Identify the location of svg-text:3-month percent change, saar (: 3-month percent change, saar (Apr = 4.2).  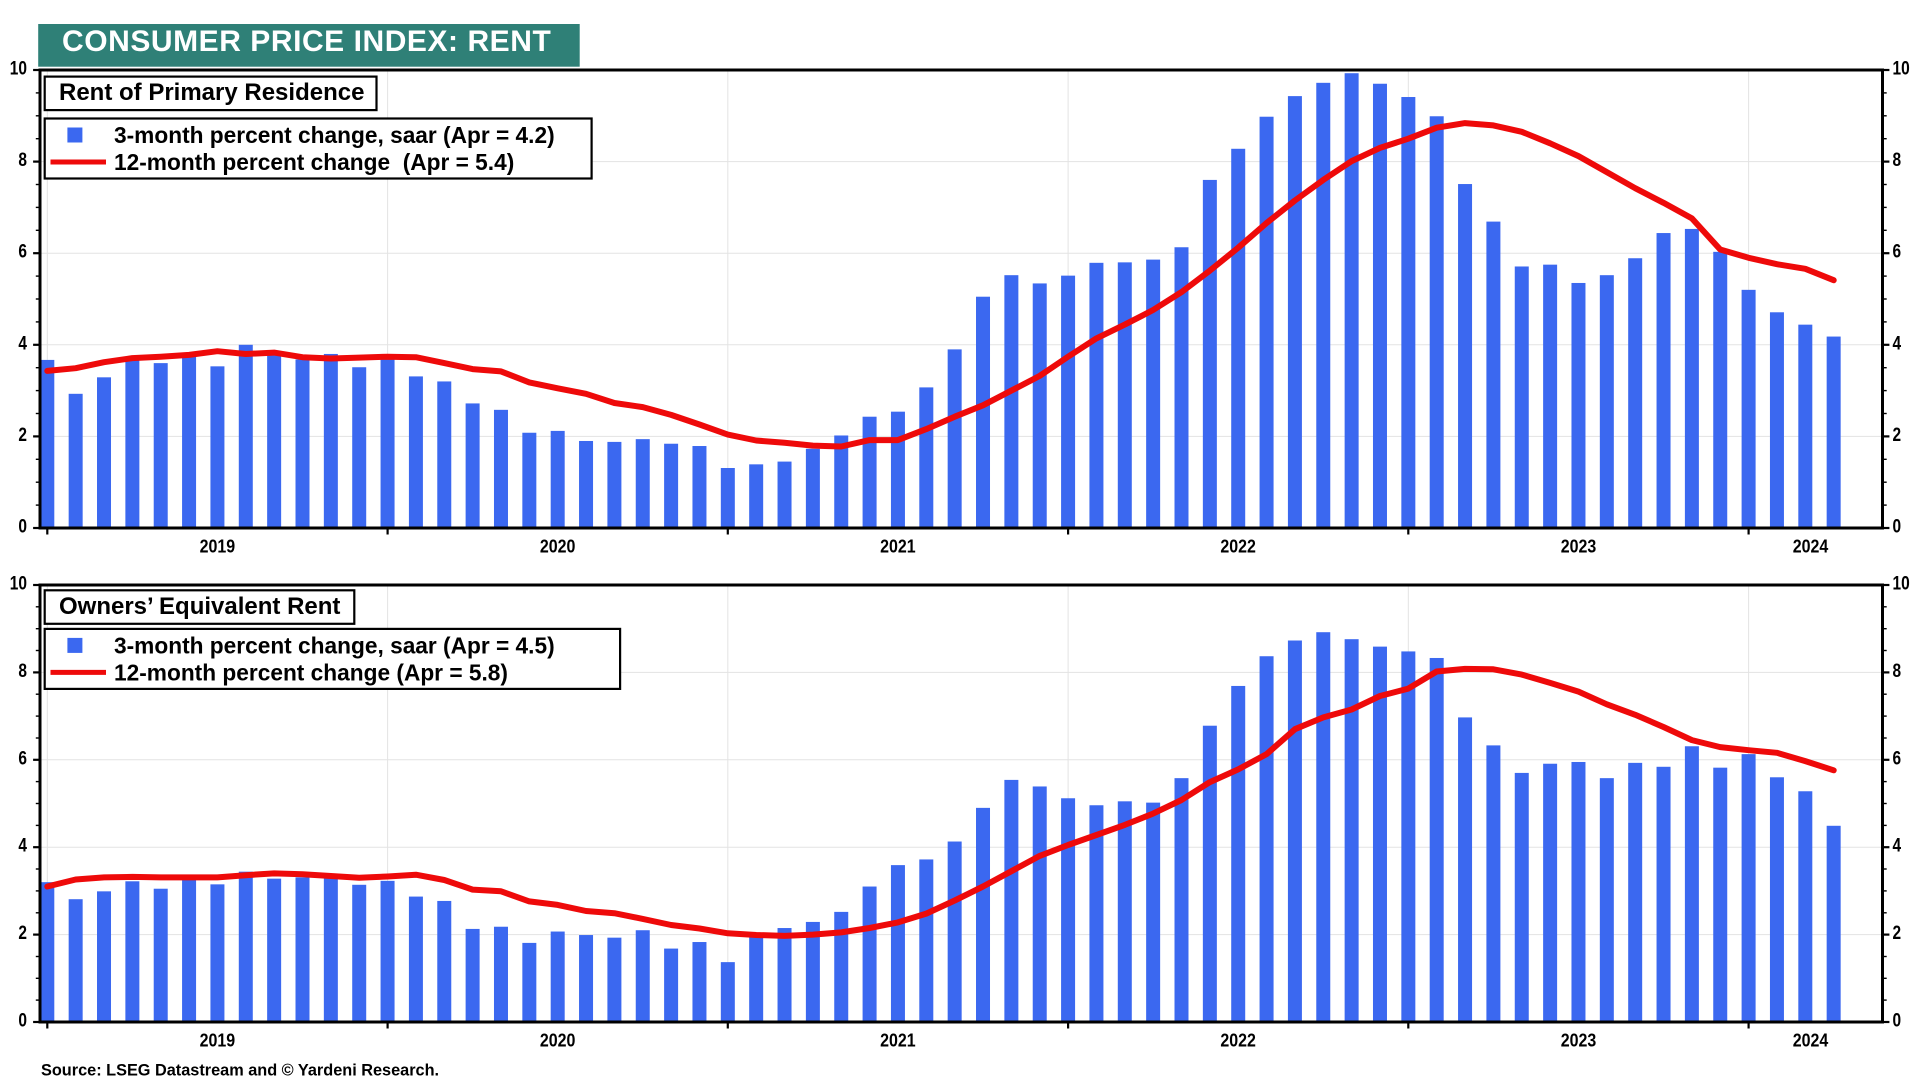
(334, 135).